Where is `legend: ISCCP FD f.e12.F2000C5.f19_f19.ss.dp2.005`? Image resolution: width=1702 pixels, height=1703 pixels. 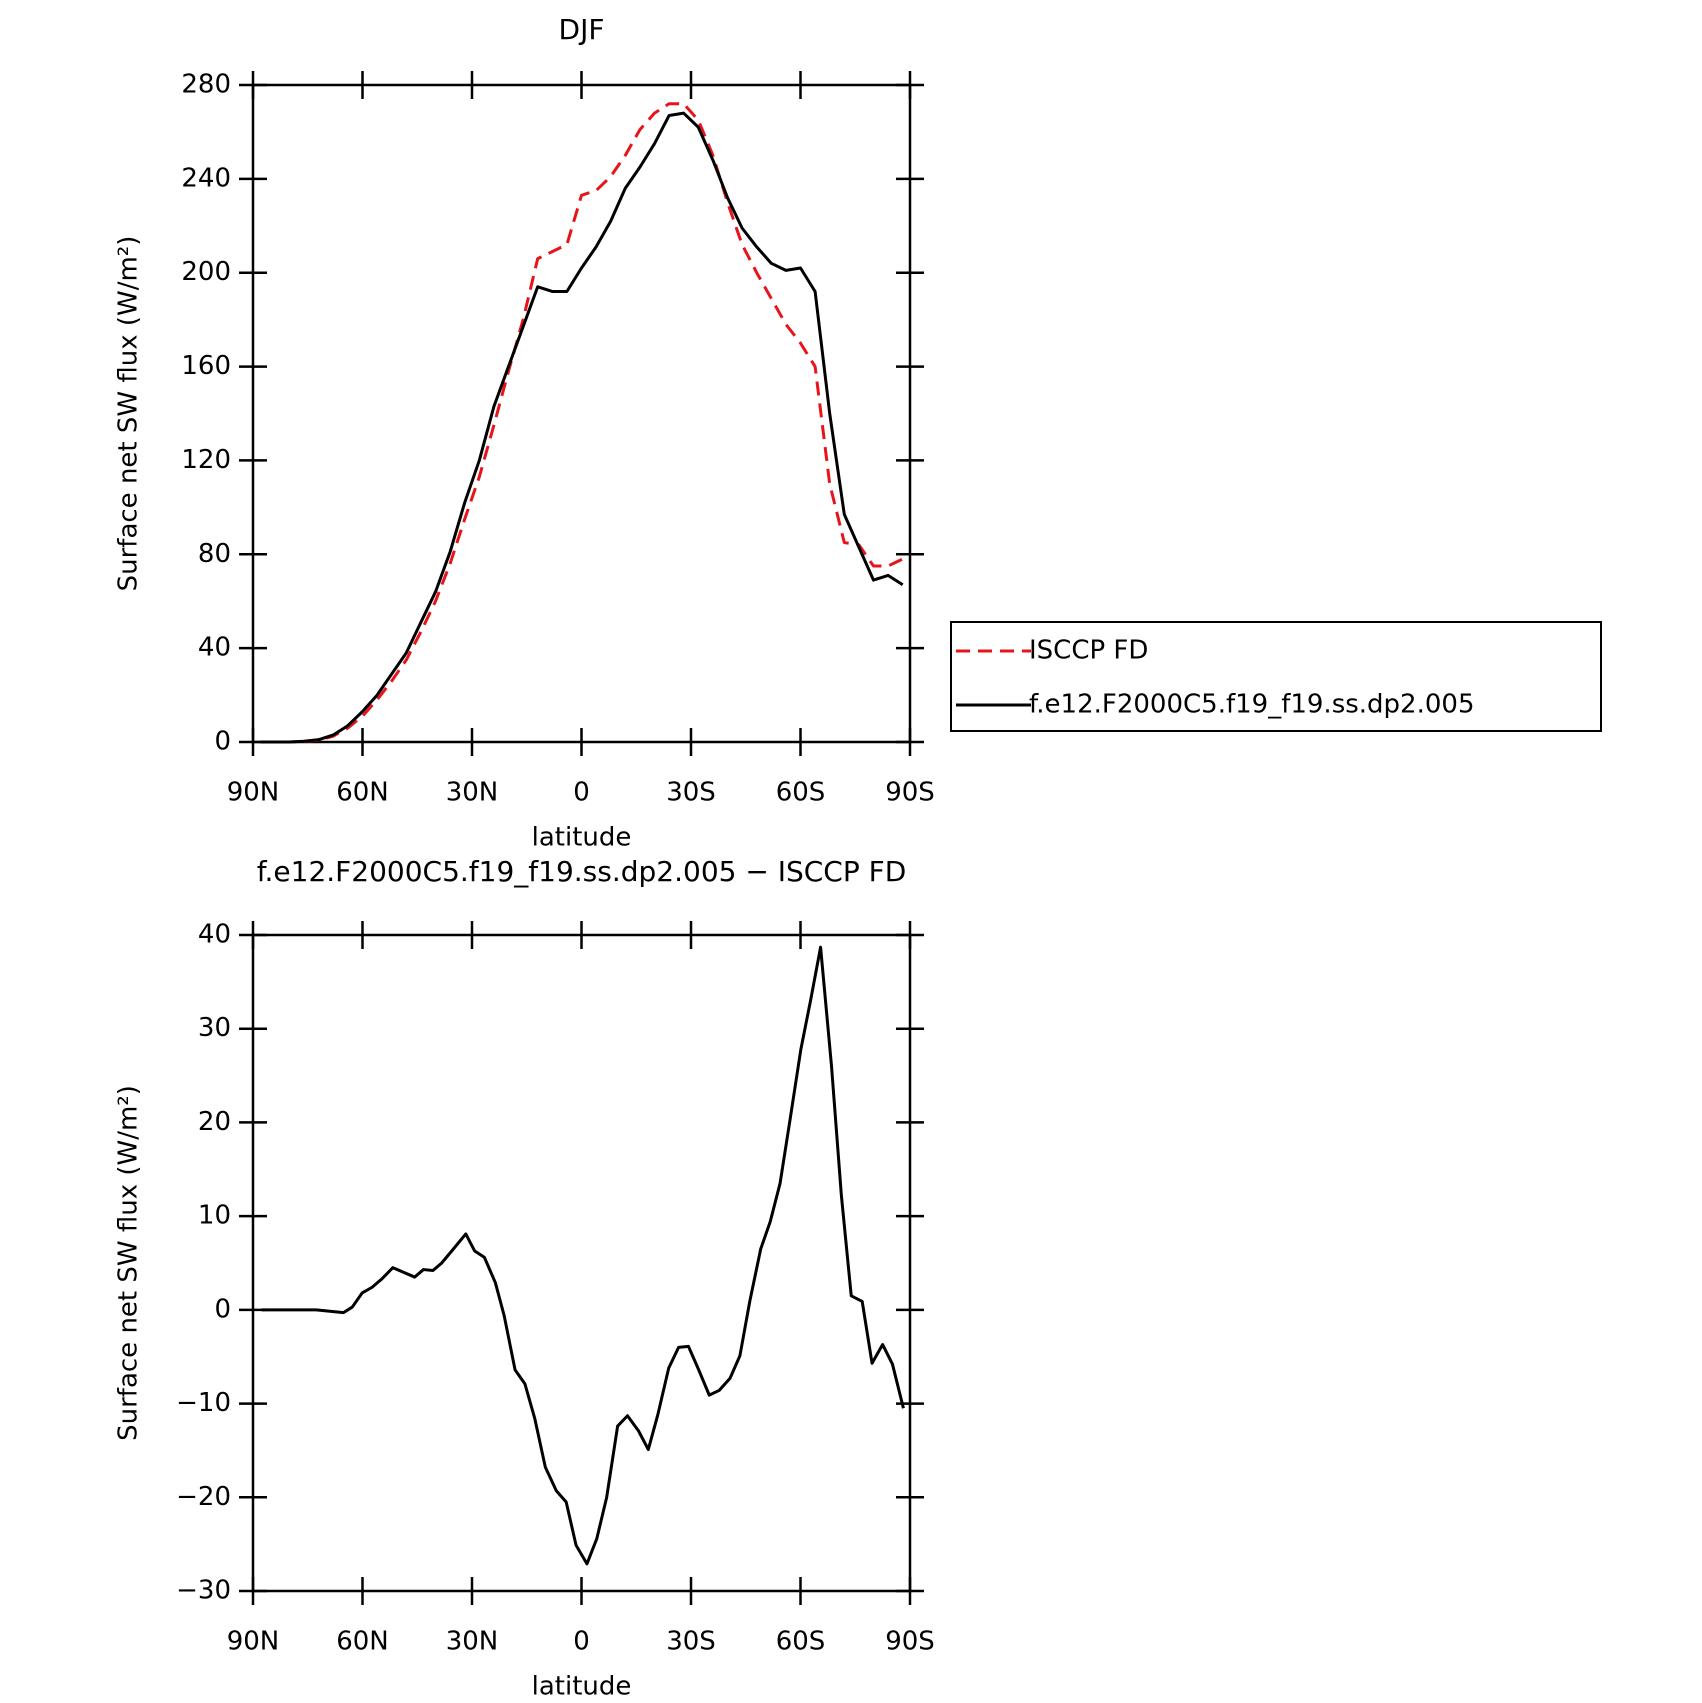 legend: ISCCP FD f.e12.F2000C5.f19_f19.ss.dp2.005 is located at coordinates (1276, 676).